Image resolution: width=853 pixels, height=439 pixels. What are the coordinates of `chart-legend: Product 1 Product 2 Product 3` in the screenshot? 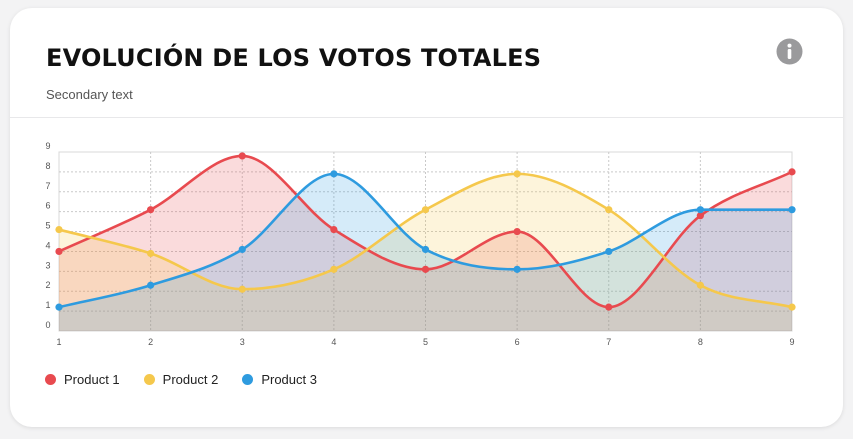 It's located at (193, 379).